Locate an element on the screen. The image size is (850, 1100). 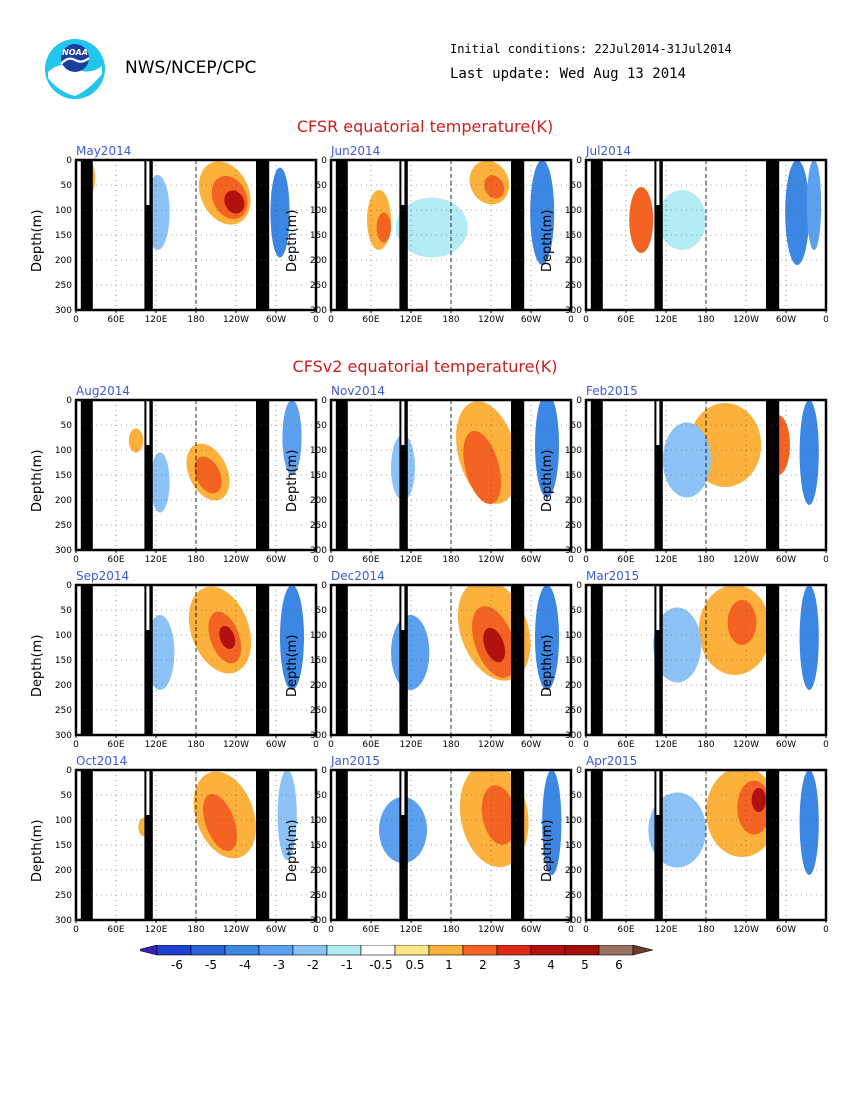
colorbar-label: 3 is located at coordinates (517, 965).